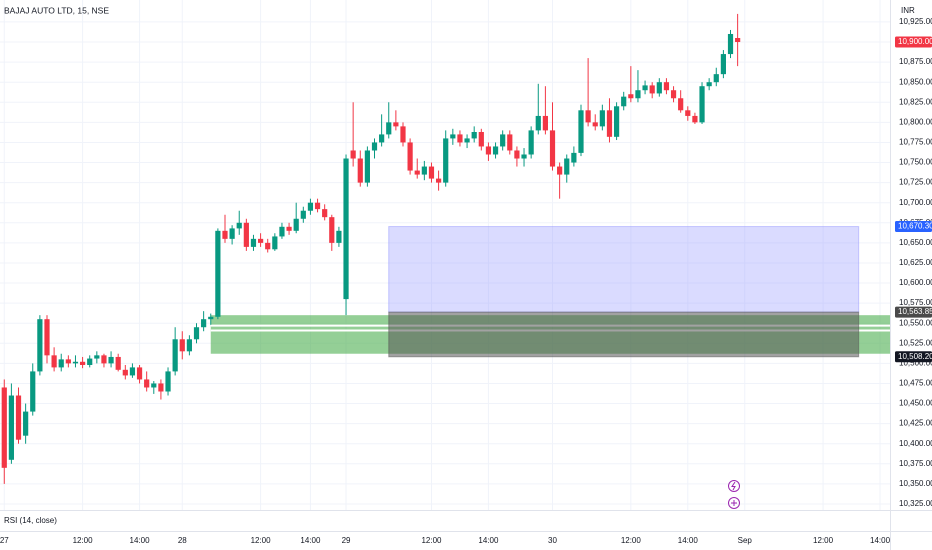 The height and width of the screenshot is (550, 932). I want to click on price-tag-label: 10,900.00, so click(915, 41).